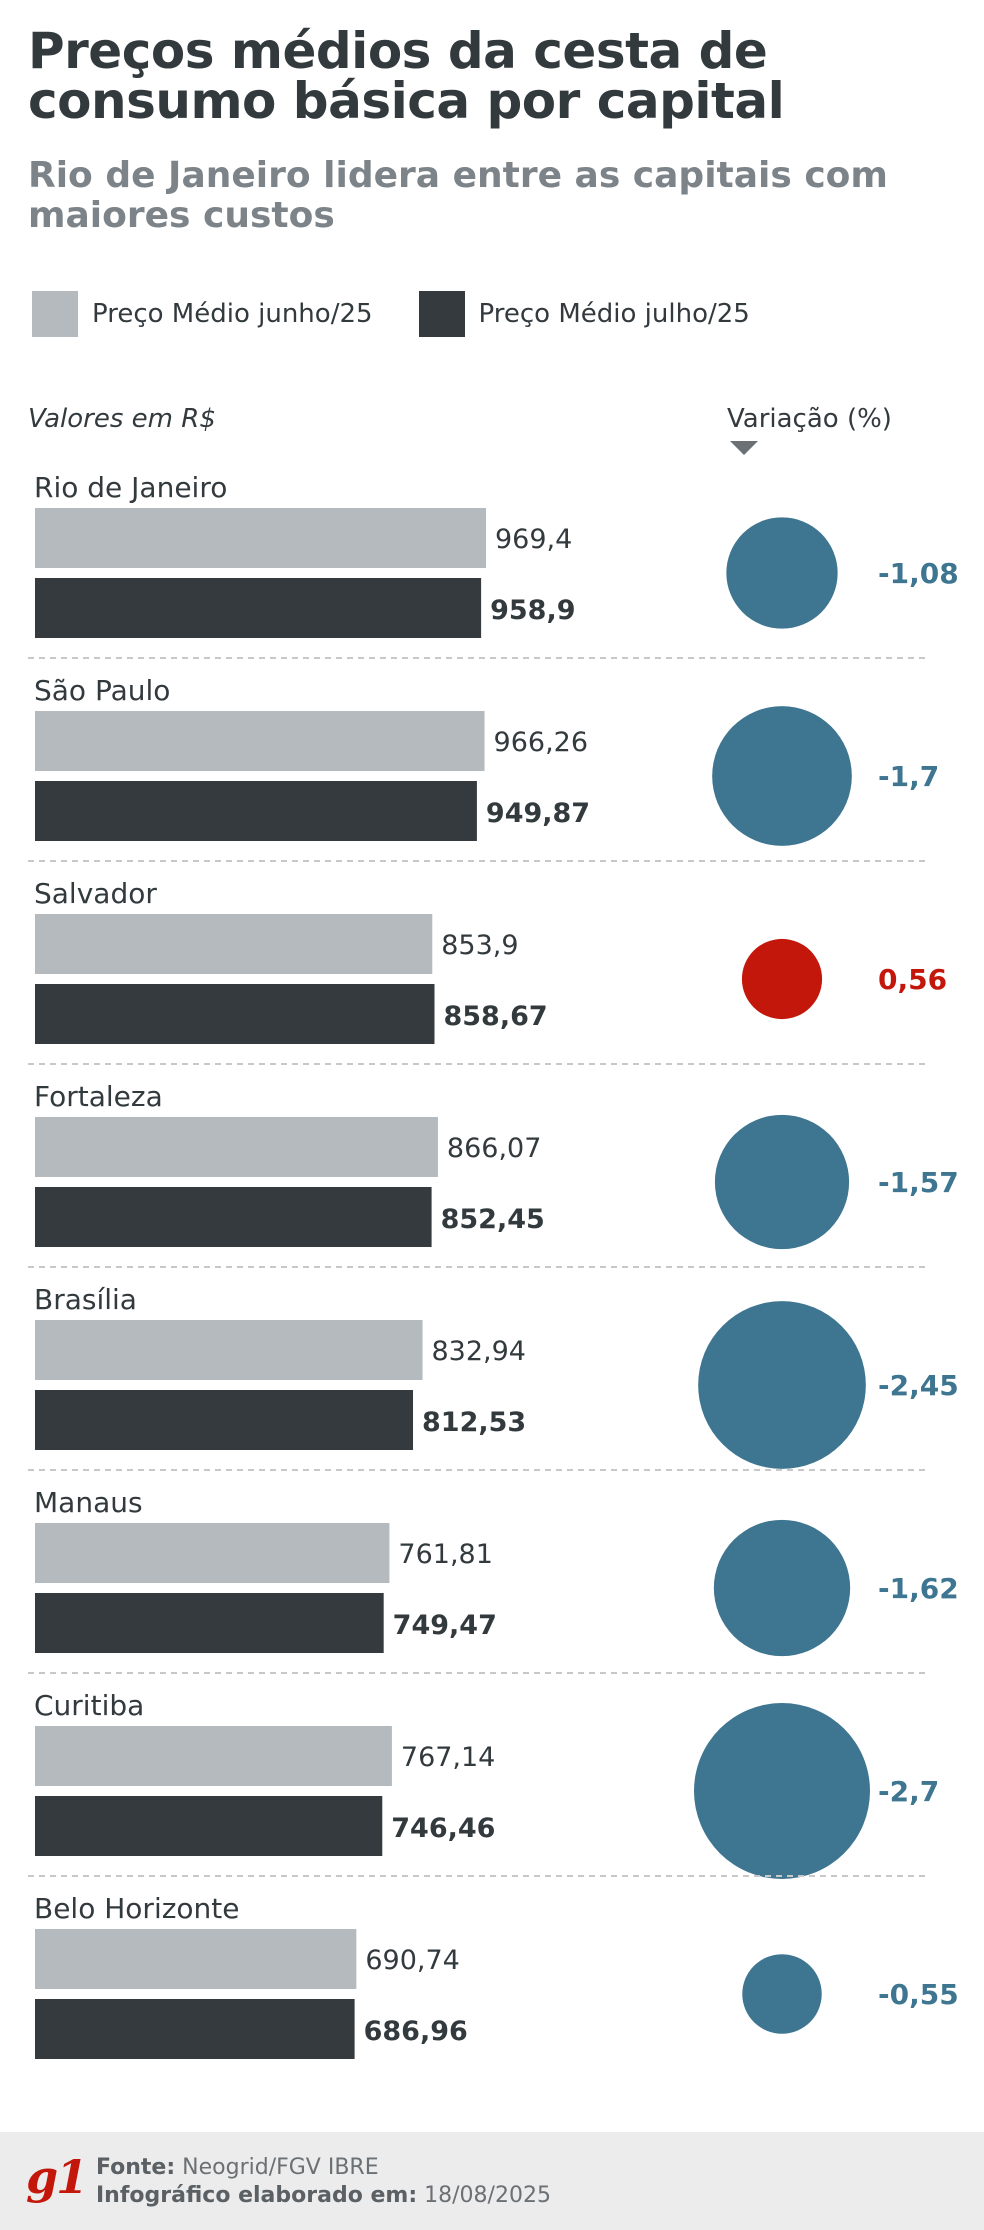 Image resolution: width=984 pixels, height=2230 pixels. What do you see at coordinates (260, 538) in the screenshot?
I see `bar-june-rio-de-janeiro` at bounding box center [260, 538].